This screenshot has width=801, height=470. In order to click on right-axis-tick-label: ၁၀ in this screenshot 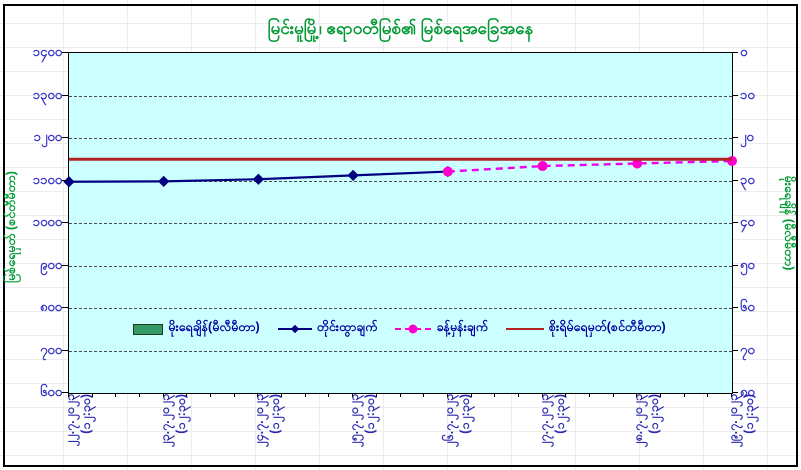, I will do `click(747, 94)`.